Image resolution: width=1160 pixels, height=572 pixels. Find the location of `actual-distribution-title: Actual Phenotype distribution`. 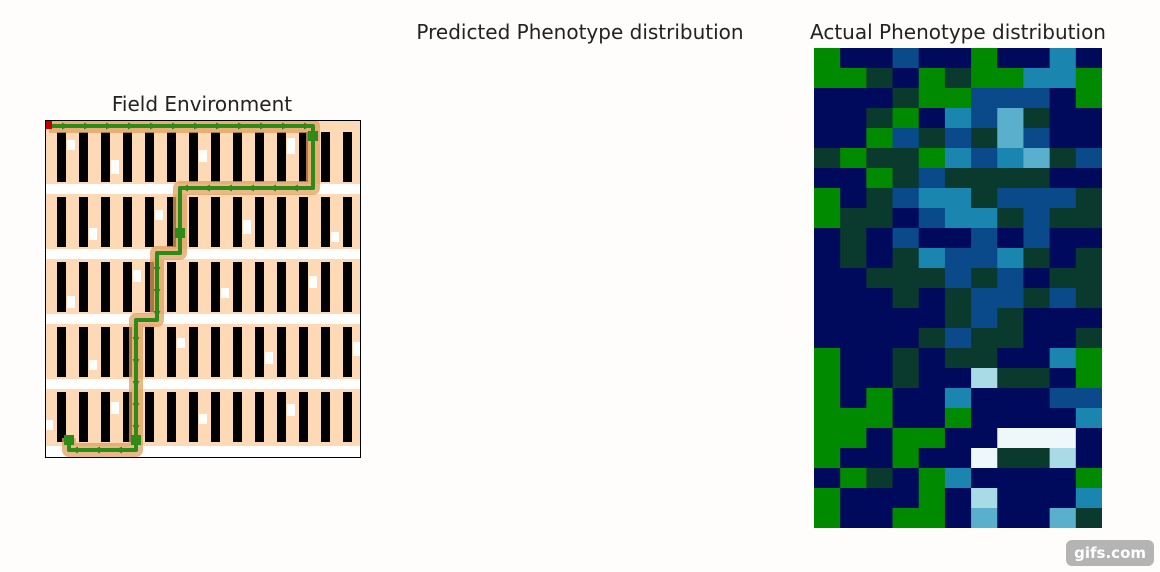

actual-distribution-title: Actual Phenotype distribution is located at coordinates (958, 32).